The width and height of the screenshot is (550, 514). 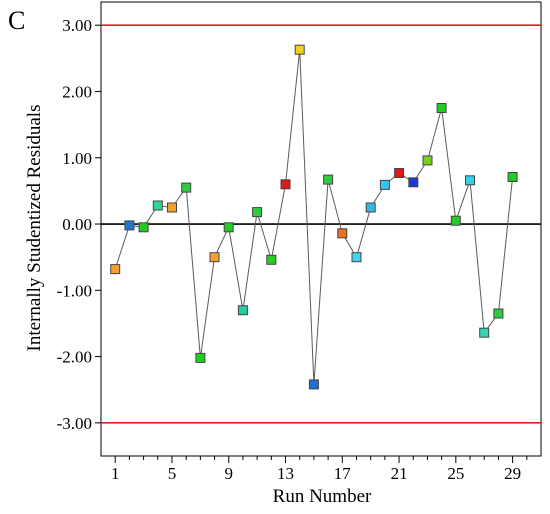 I want to click on y-axis: 3.00 2.00 1.00 0.00 -1.00 -2.00 -3.00, so click(x=79, y=224).